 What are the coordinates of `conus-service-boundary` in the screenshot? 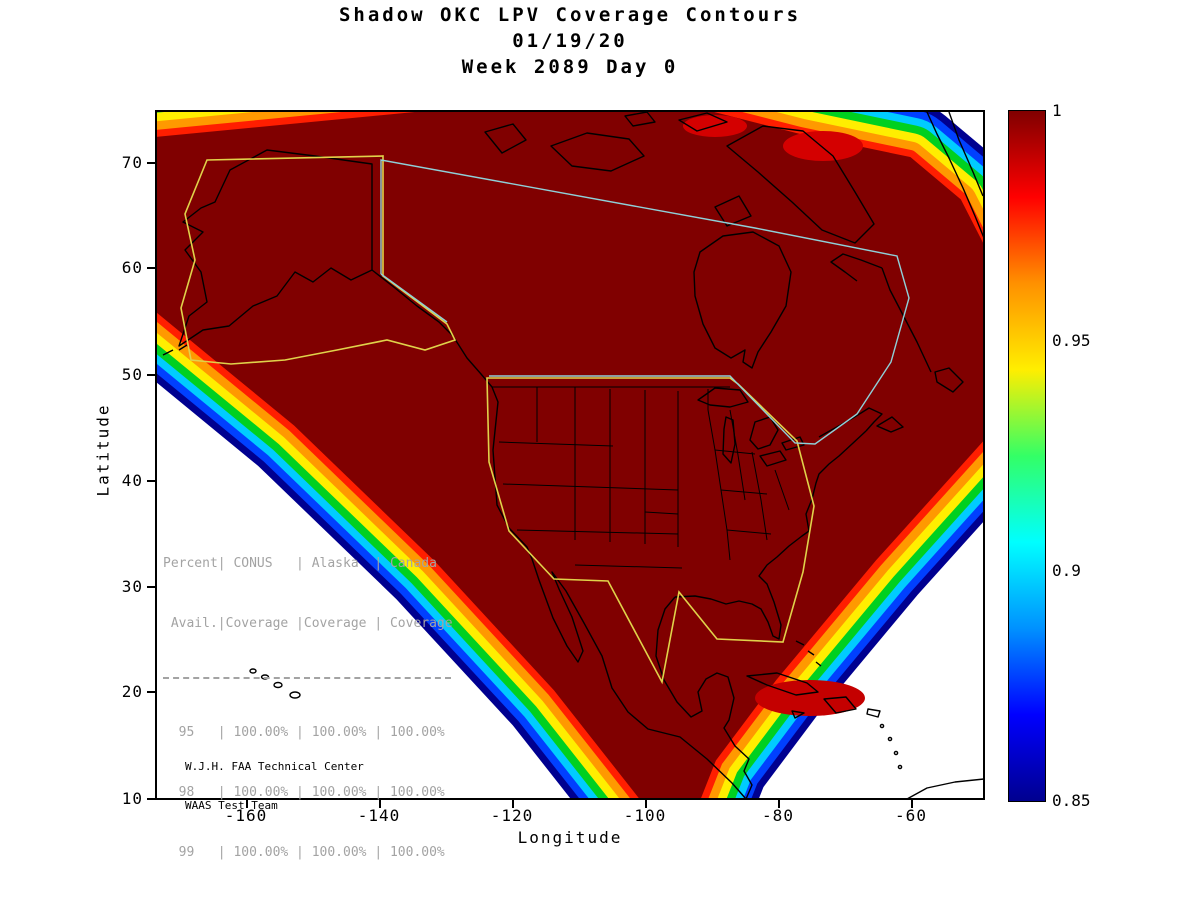 It's located at (650, 531).